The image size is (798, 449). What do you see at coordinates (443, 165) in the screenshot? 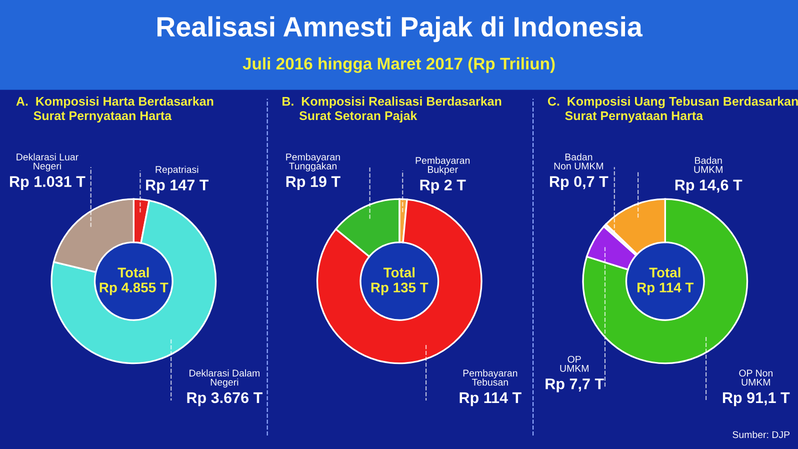
I see `slice-label: Pembayaran Bukper` at bounding box center [443, 165].